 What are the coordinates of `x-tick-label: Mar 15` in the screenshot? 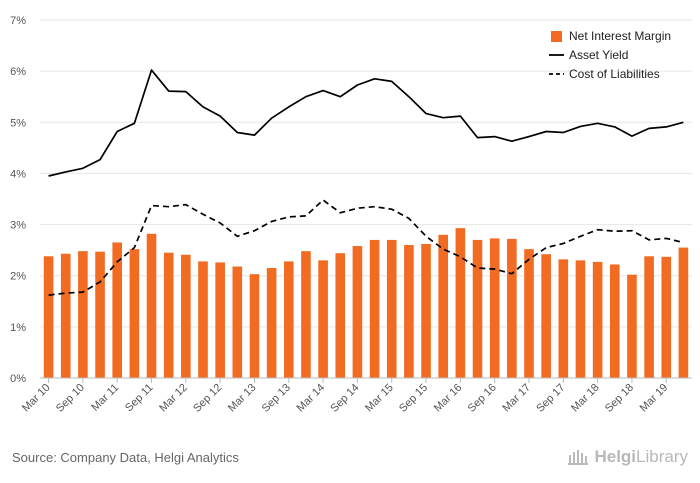 It's located at (379, 398).